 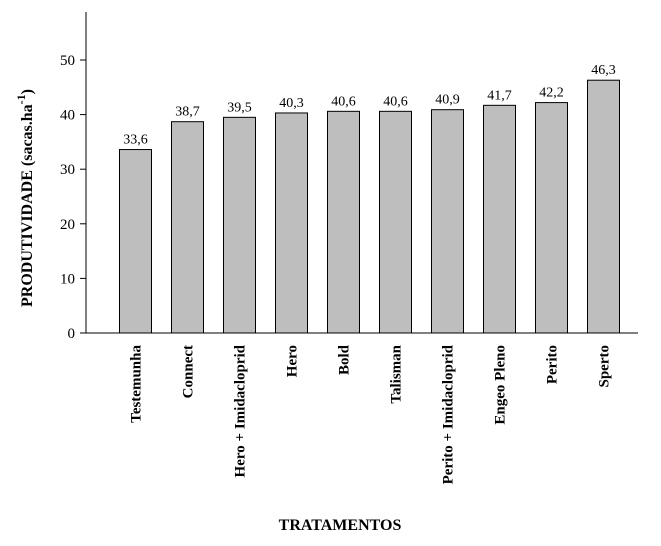 I want to click on category-label: Hero, so click(x=293, y=361).